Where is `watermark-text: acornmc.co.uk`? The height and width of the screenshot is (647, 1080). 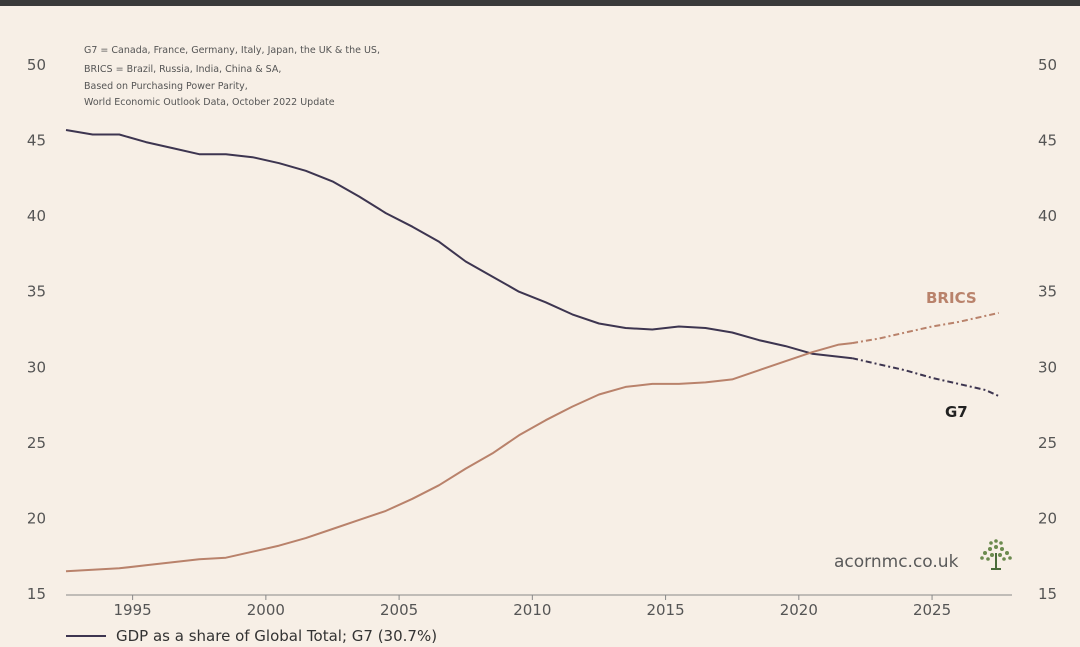 watermark-text: acornmc.co.uk is located at coordinates (896, 562).